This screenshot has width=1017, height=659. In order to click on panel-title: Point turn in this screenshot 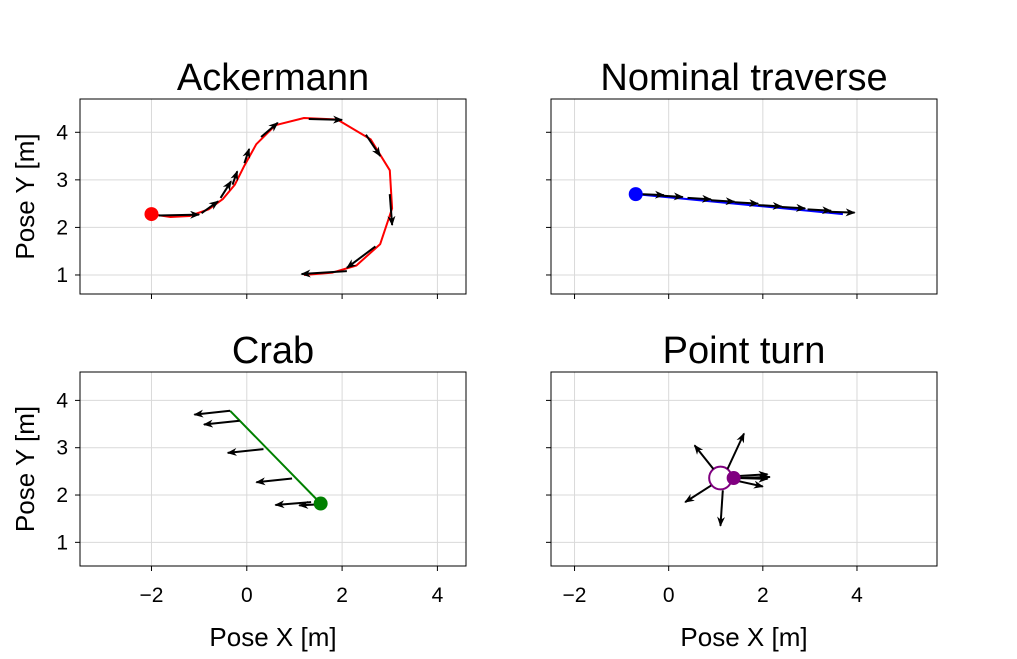, I will do `click(744, 351)`.